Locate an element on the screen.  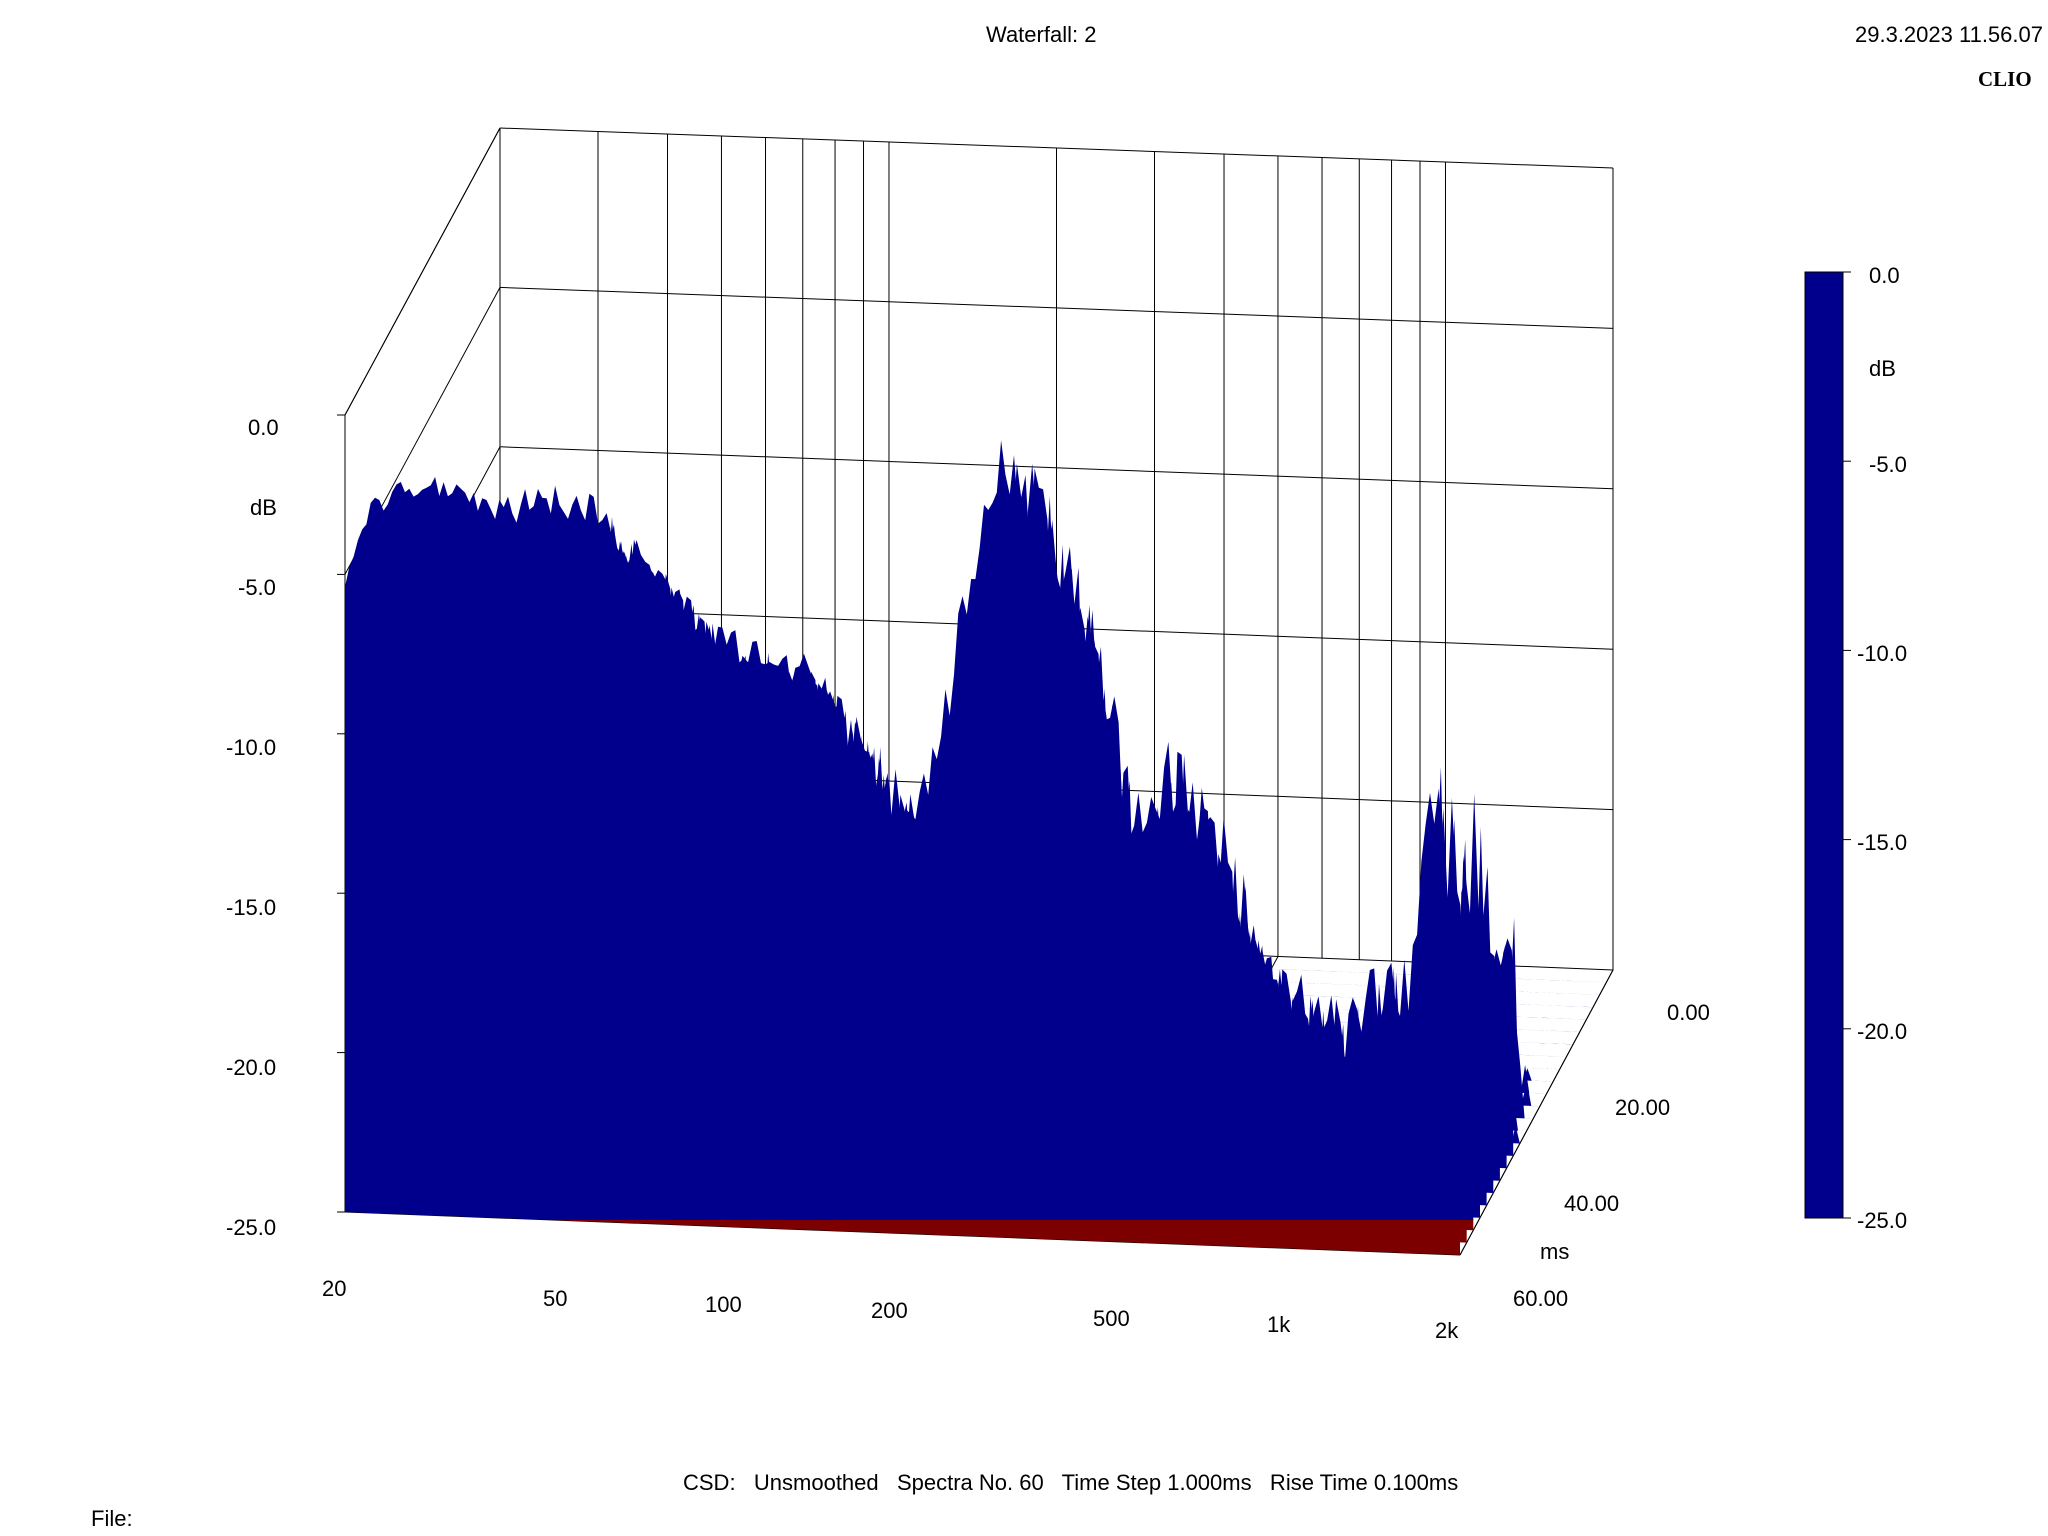
colorbar-label-0: 0.0 is located at coordinates (1884, 275).